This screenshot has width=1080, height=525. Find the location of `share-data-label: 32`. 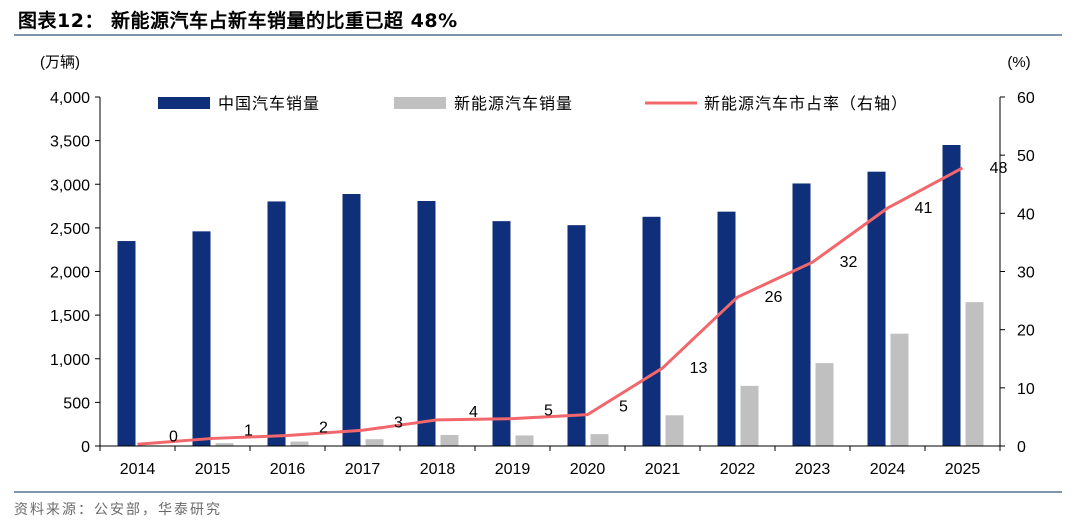

share-data-label: 32 is located at coordinates (849, 262).